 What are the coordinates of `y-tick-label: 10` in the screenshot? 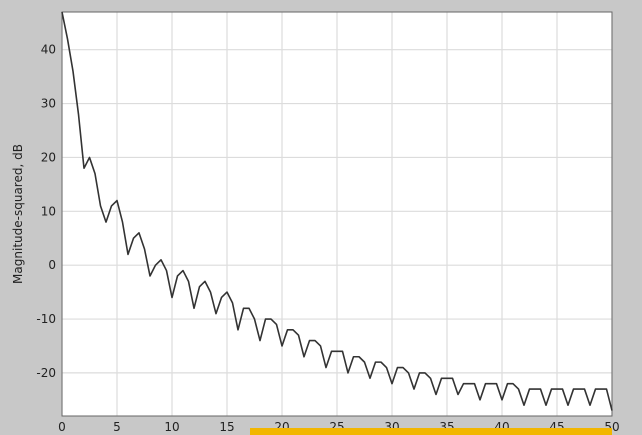 It's located at (48, 211).